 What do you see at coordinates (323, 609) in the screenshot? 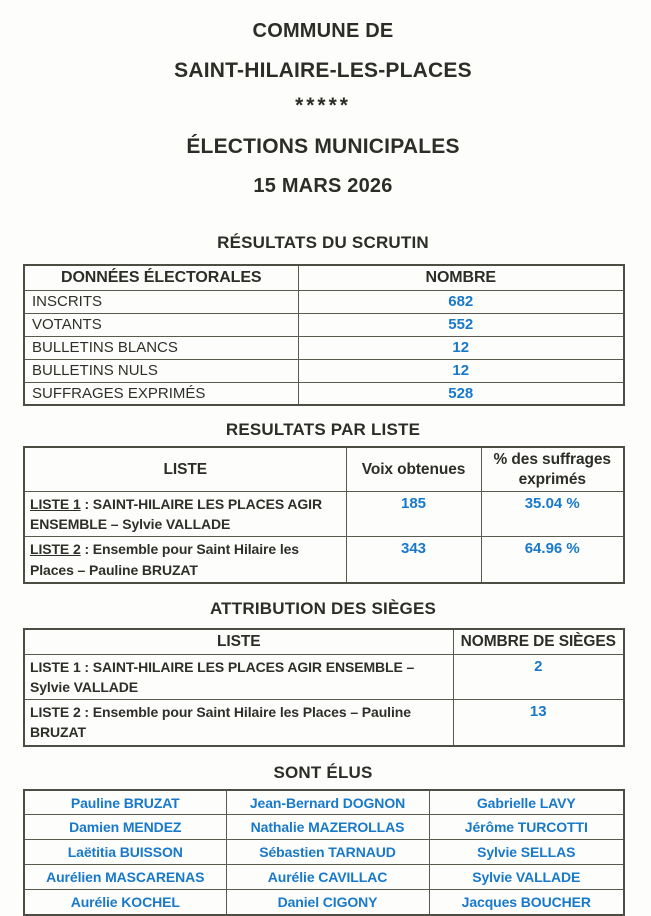
I see `section-title-attribution-sieges: ATTRIBUTION DES SIÈGES` at bounding box center [323, 609].